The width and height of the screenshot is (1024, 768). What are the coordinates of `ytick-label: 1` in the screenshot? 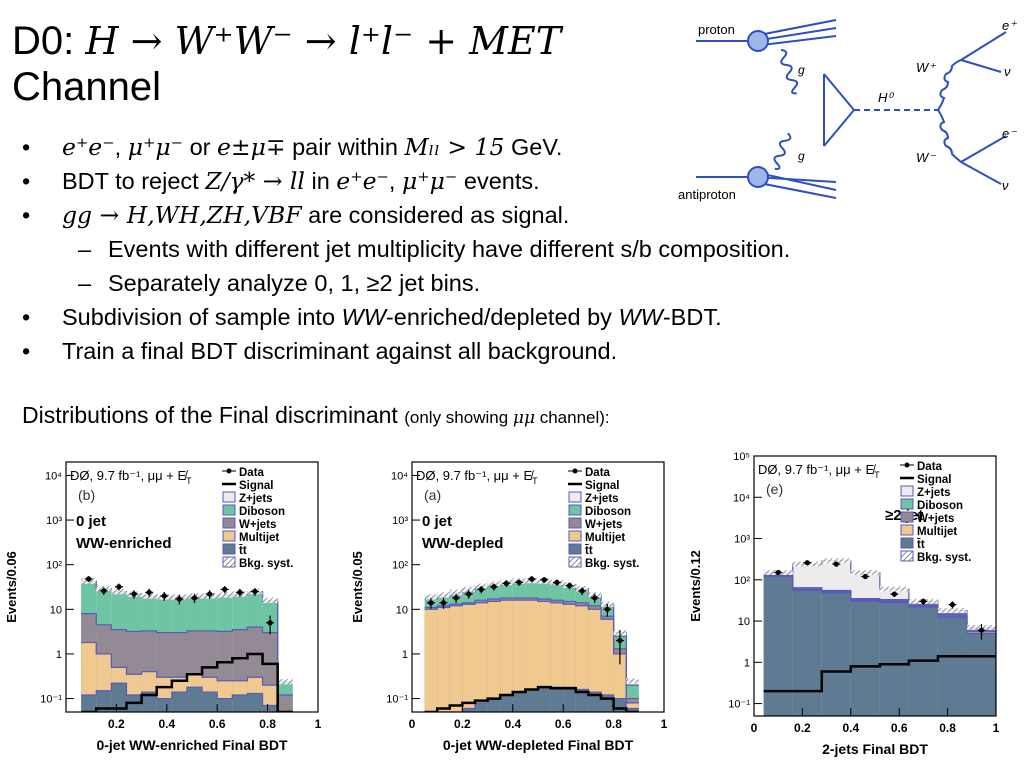 It's located at (747, 663).